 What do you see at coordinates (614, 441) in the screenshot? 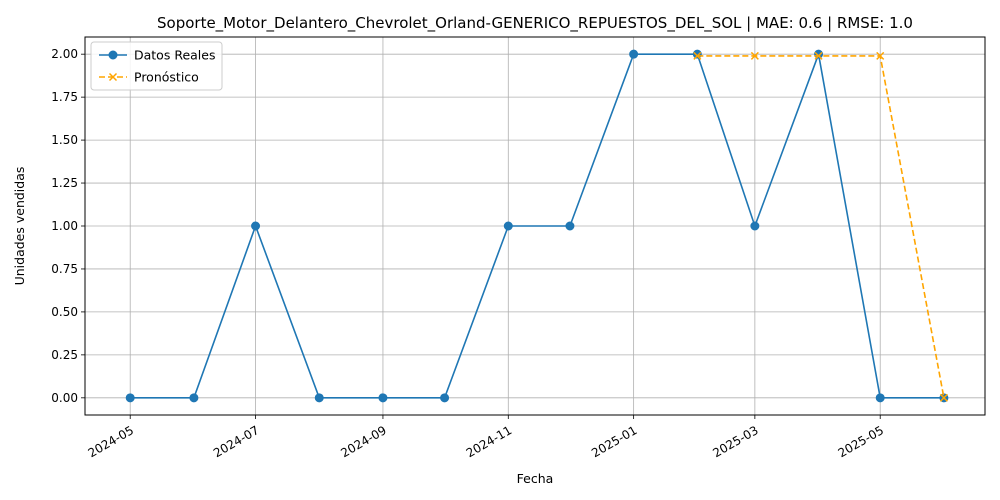
I see `x-tick-label: 2025-01` at bounding box center [614, 441].